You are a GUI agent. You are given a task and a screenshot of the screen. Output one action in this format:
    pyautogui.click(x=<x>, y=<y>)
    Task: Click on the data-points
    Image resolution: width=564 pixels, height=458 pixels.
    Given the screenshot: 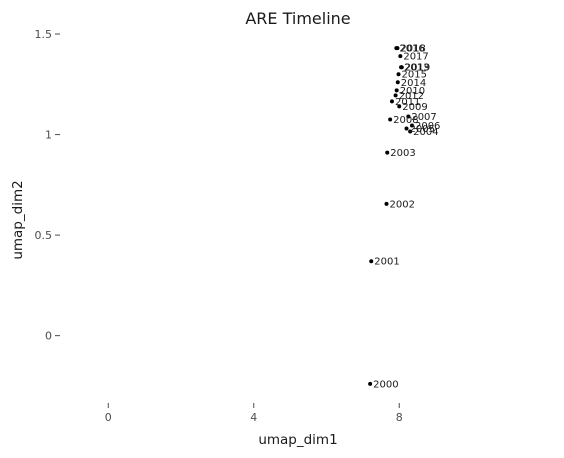 What is the action you would take?
    pyautogui.click(x=391, y=216)
    